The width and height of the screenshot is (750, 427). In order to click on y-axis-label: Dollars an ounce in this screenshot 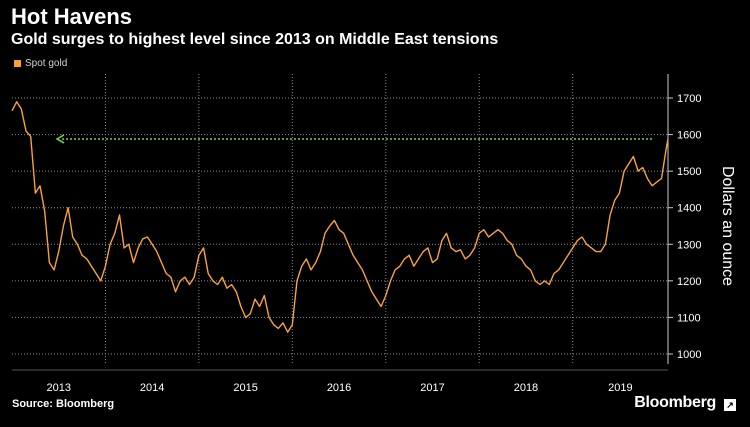, I will do `click(727, 226)`.